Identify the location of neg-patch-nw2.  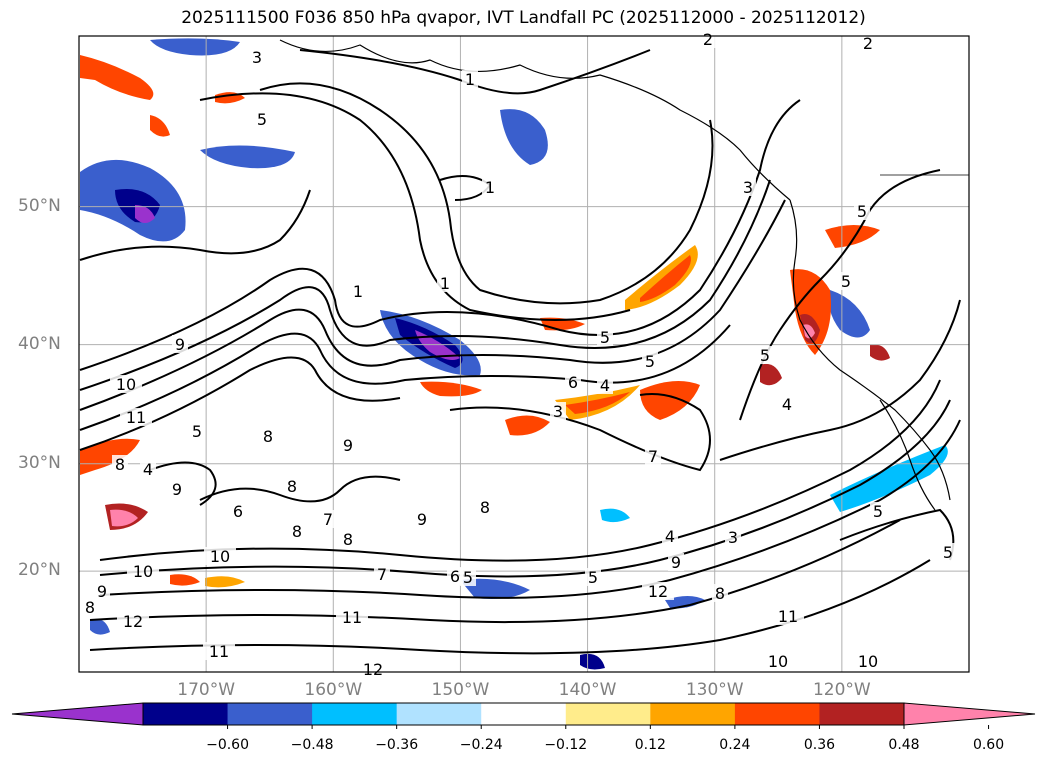
(247, 157).